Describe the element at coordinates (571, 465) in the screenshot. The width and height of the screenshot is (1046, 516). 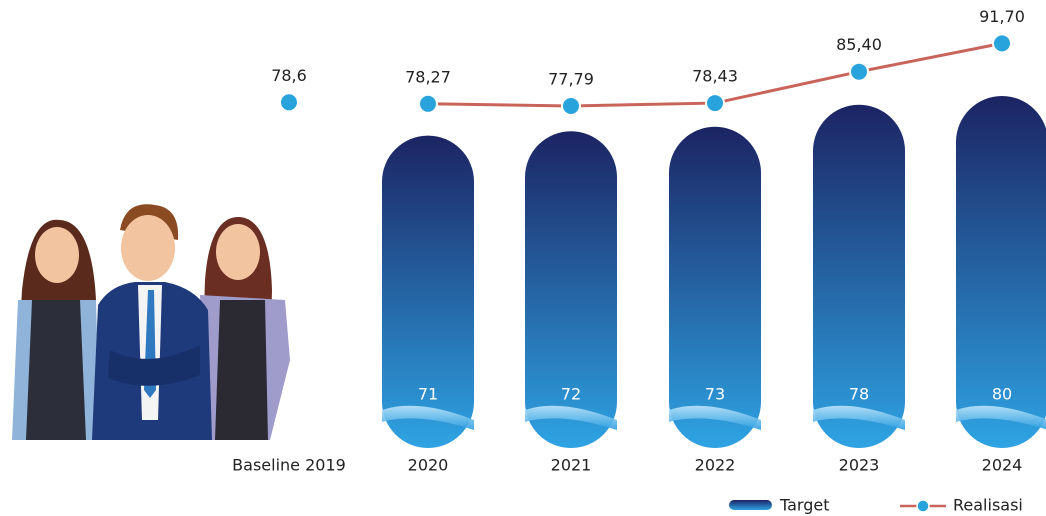
I see `x-tick-label: 2021` at that location.